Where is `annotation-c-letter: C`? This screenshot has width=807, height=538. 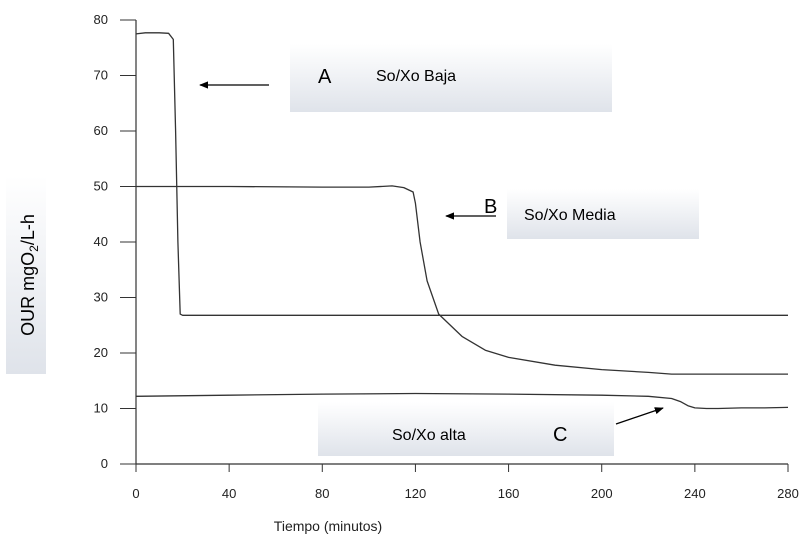 annotation-c-letter: C is located at coordinates (560, 435).